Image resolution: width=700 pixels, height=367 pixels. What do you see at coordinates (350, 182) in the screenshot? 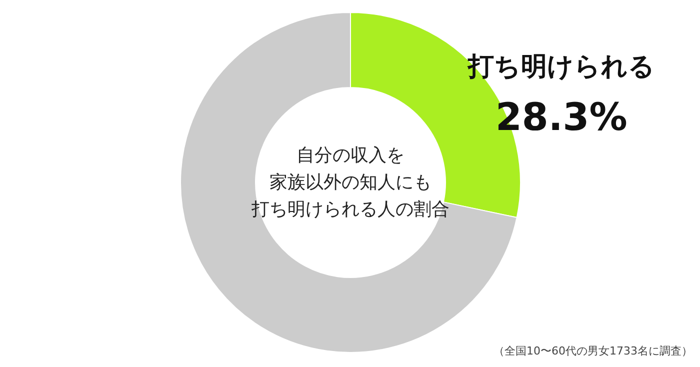
I see `text: 自分の収入を家族以外の知人にも打ち明けられる人の割合` at bounding box center [350, 182].